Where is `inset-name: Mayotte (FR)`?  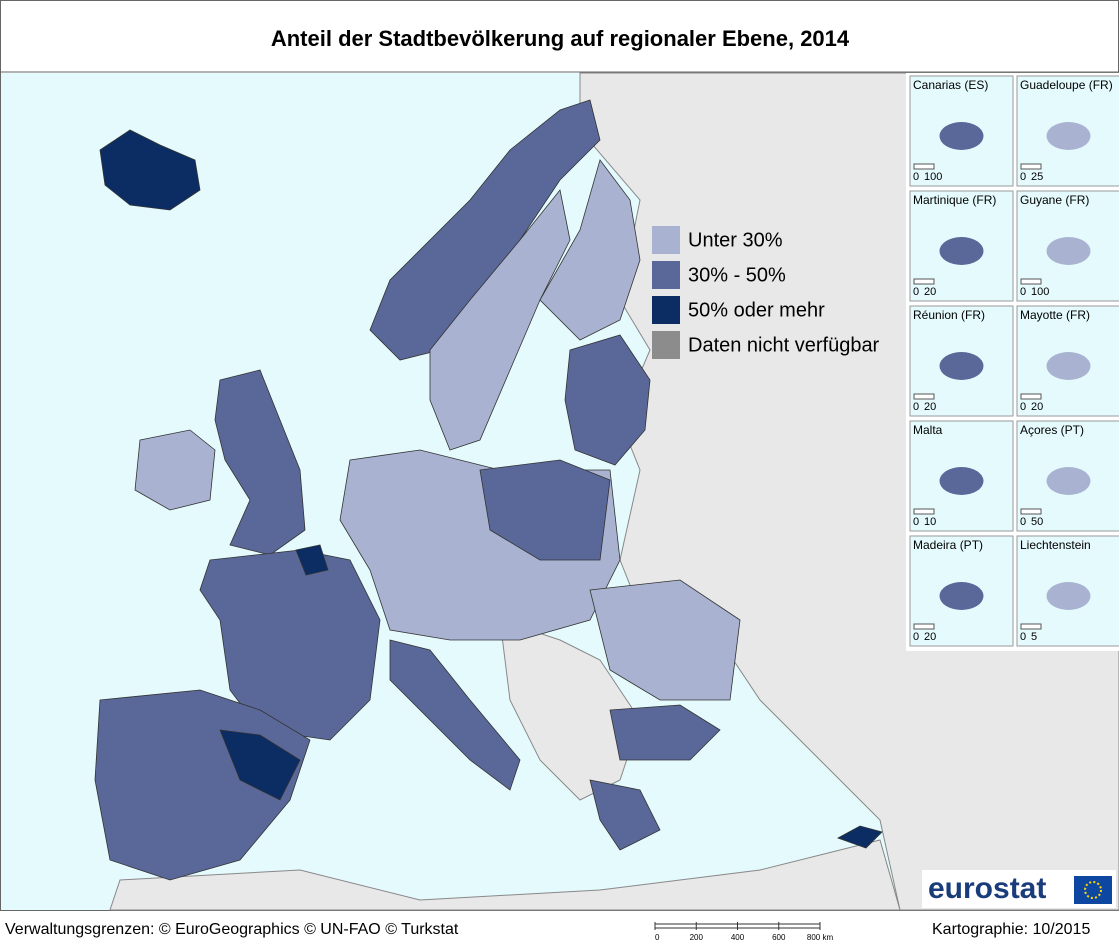 inset-name: Mayotte (FR) is located at coordinates (1055, 315).